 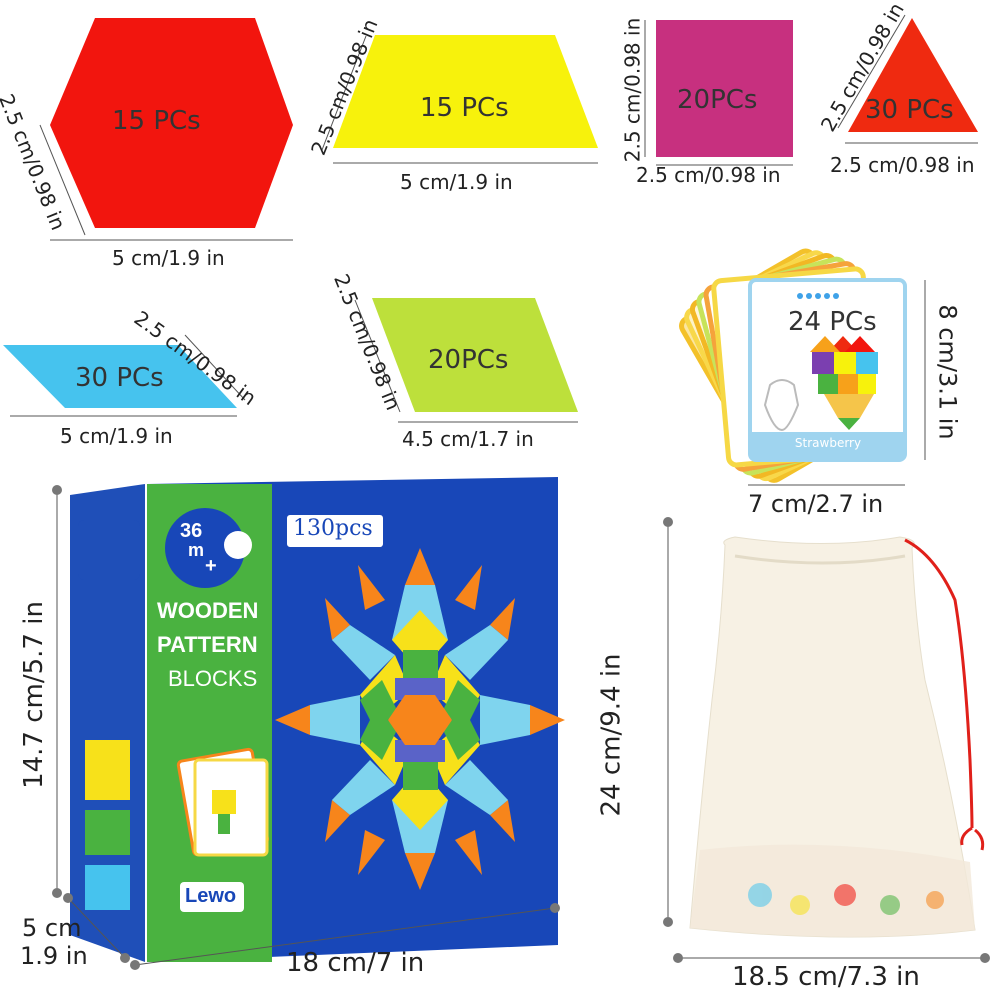 I want to click on rhombus-width-label: 4.5 cm/1.7 in, so click(x=468, y=439).